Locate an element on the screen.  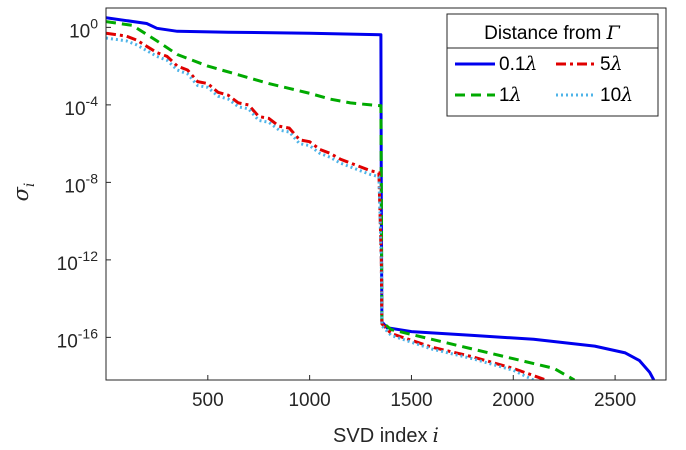
y-tick-label-exp: -12 is located at coordinates (88, 256).